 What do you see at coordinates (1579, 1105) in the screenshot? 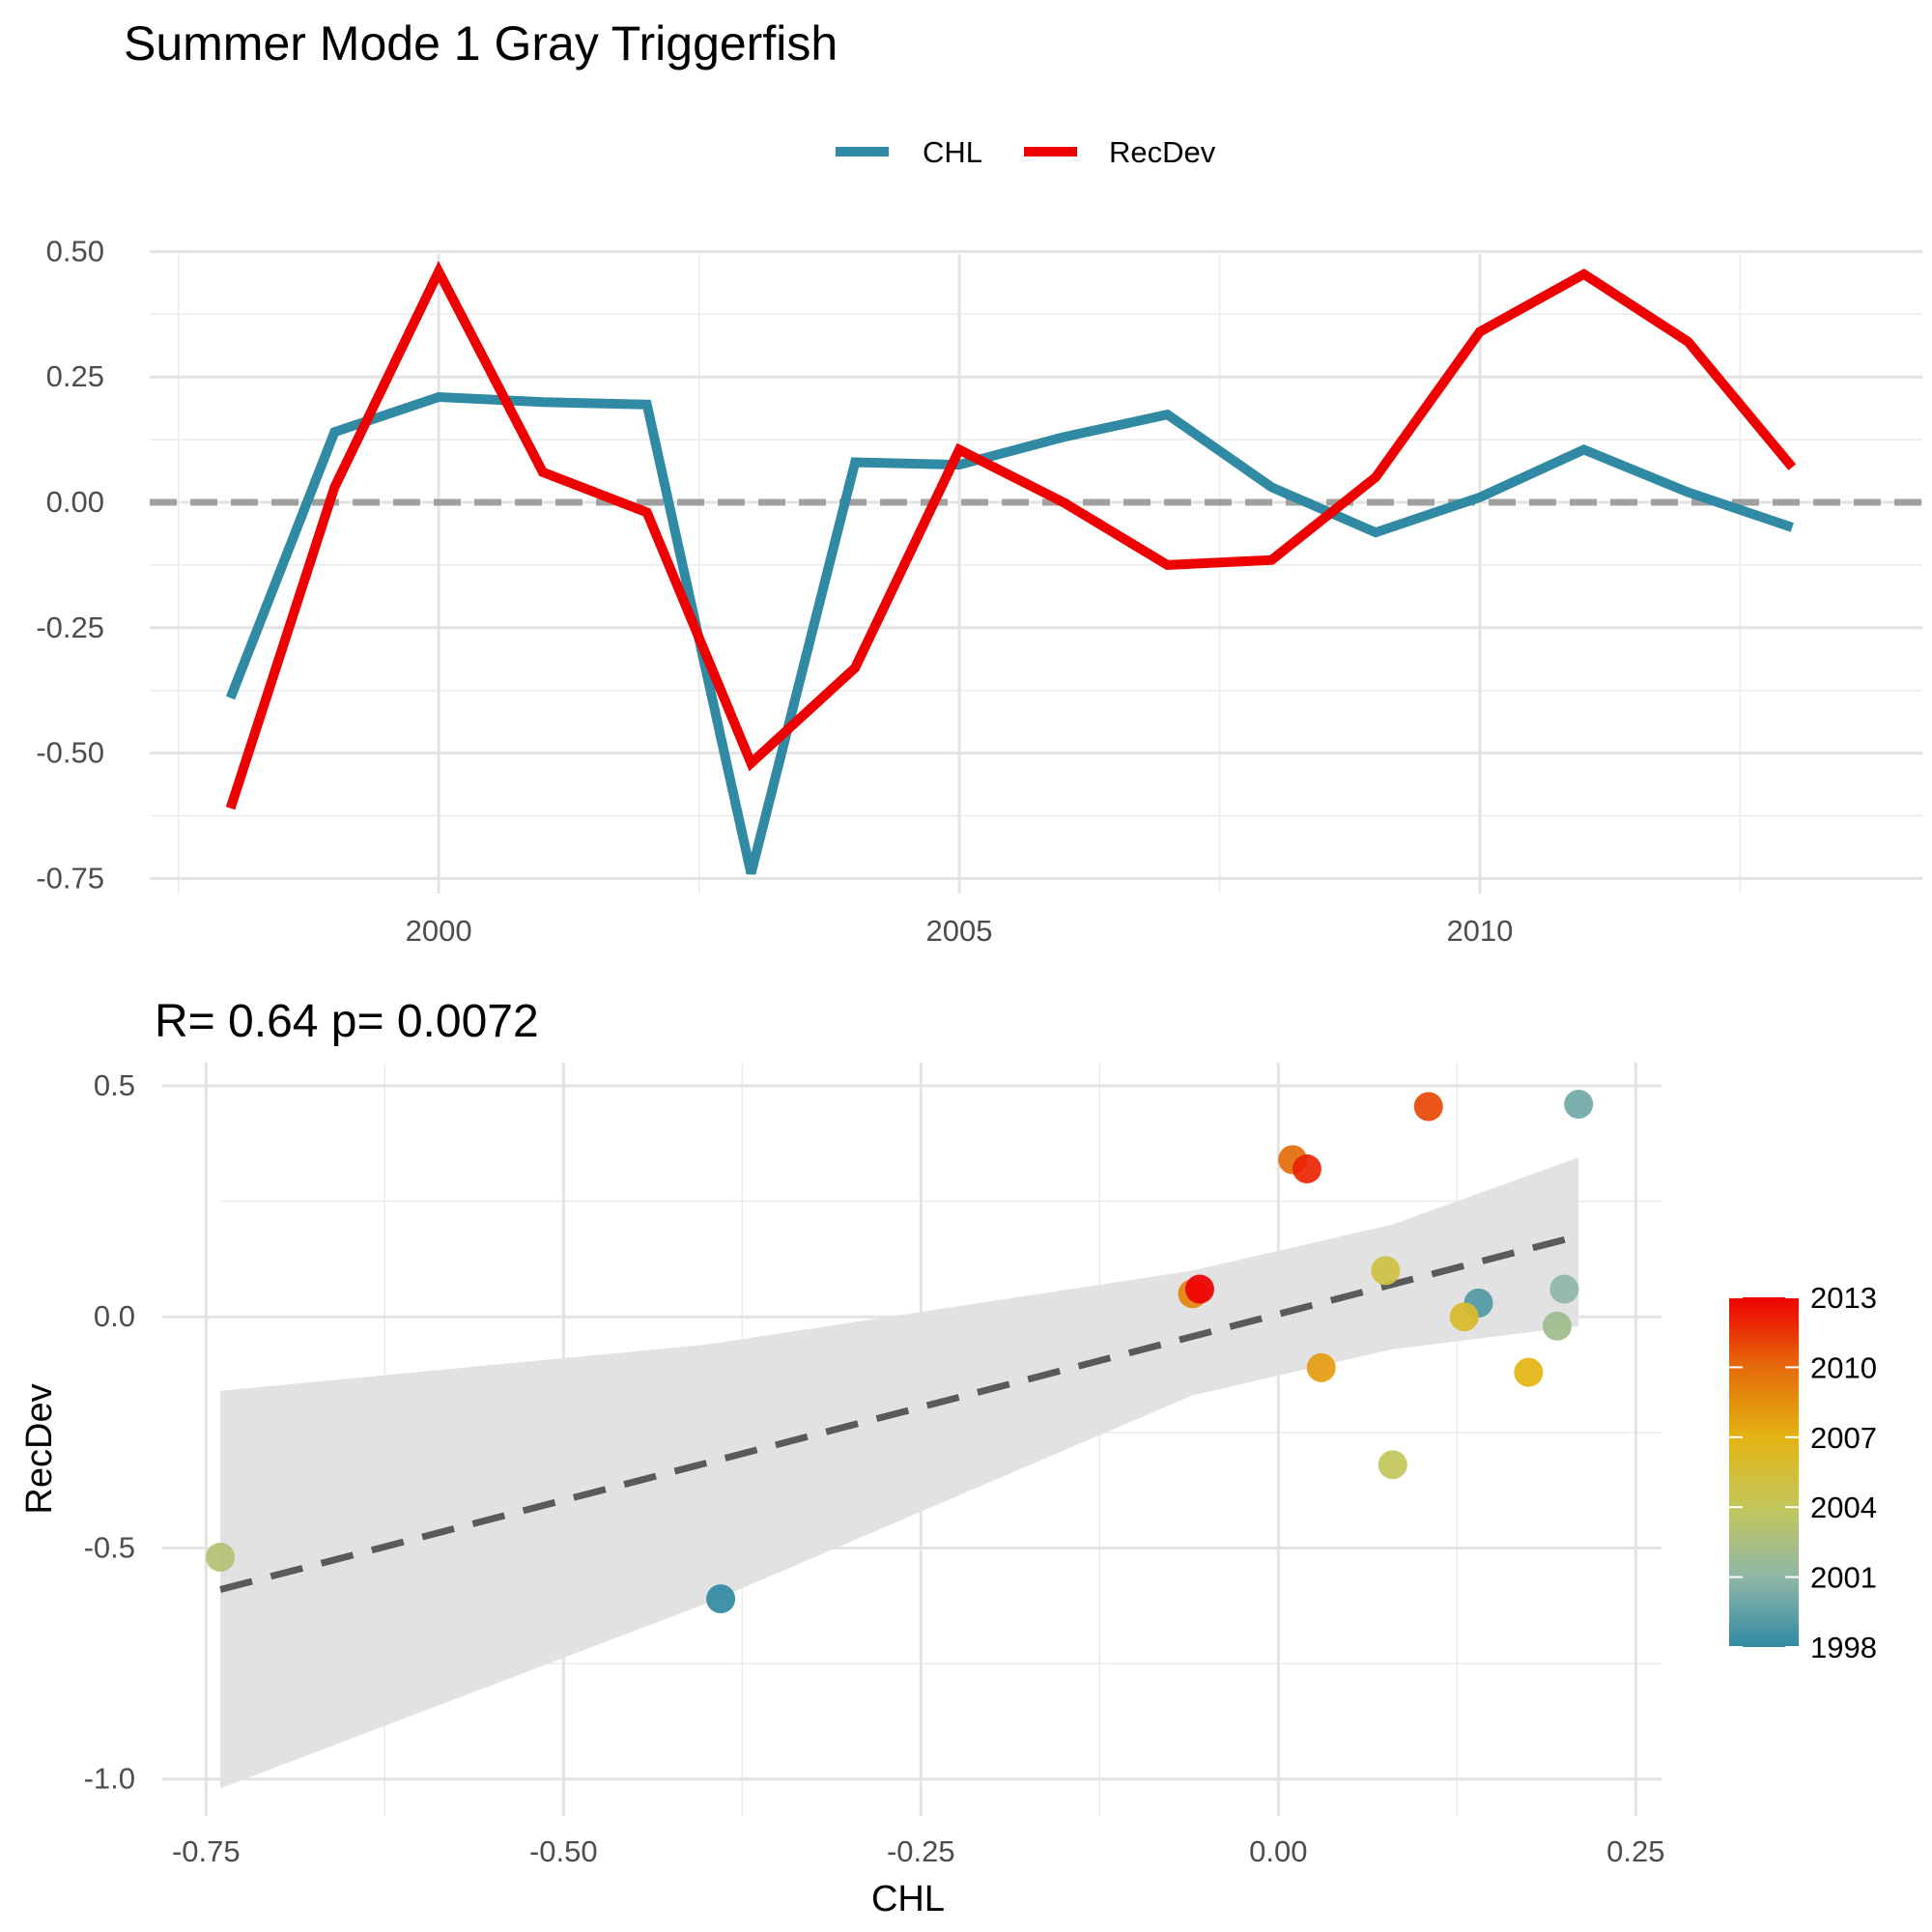
I see `scatter-point-2000` at bounding box center [1579, 1105].